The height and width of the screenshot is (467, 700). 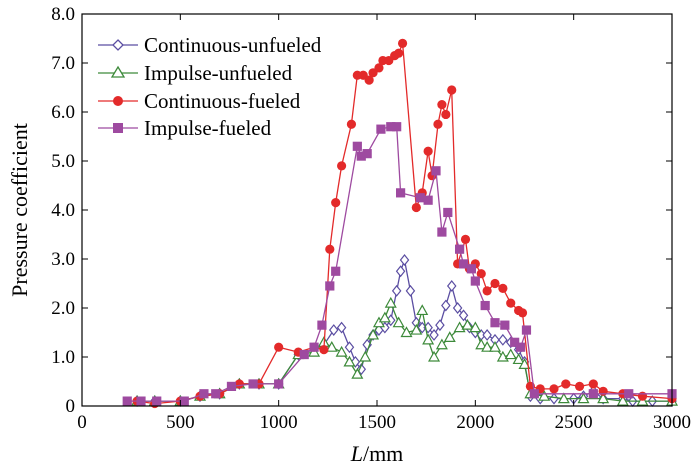 I want to click on y-tick-label: 8.0, so click(x=63, y=14).